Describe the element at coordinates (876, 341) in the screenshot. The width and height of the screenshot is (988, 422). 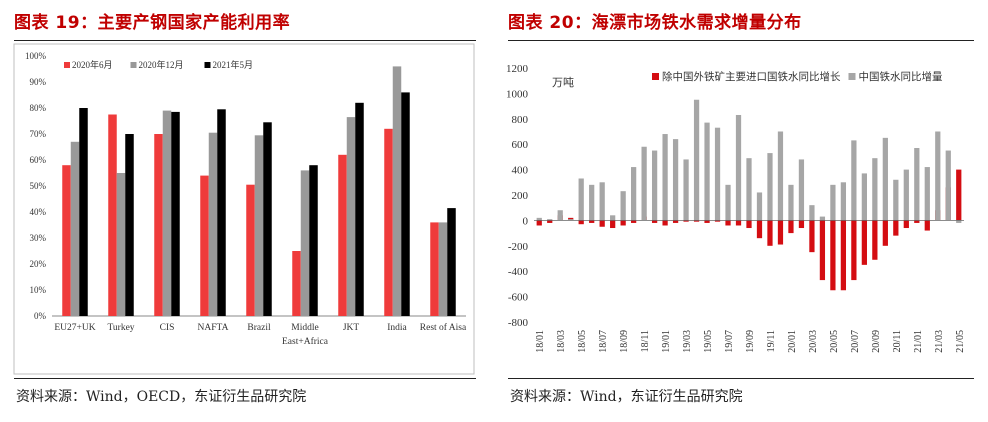
I see `x-tick-label: 20/09` at that location.